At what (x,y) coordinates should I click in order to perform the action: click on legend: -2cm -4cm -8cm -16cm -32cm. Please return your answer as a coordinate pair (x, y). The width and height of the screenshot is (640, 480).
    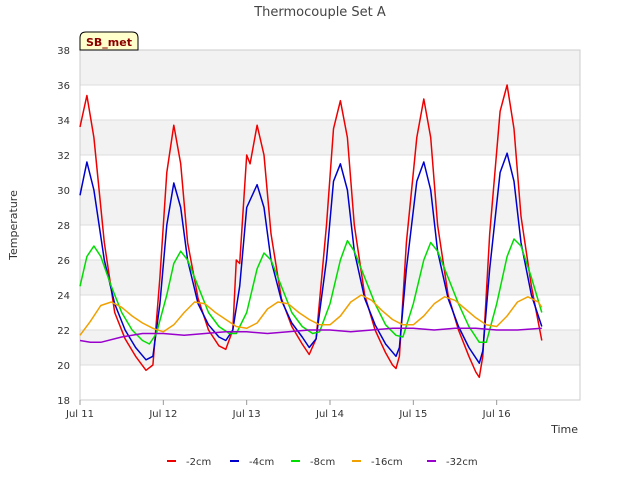
    Looking at the image, I should click on (322, 462).